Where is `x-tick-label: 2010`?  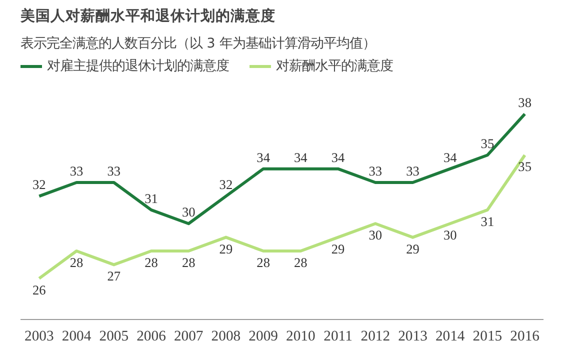
x-tick-label: 2010 is located at coordinates (301, 336).